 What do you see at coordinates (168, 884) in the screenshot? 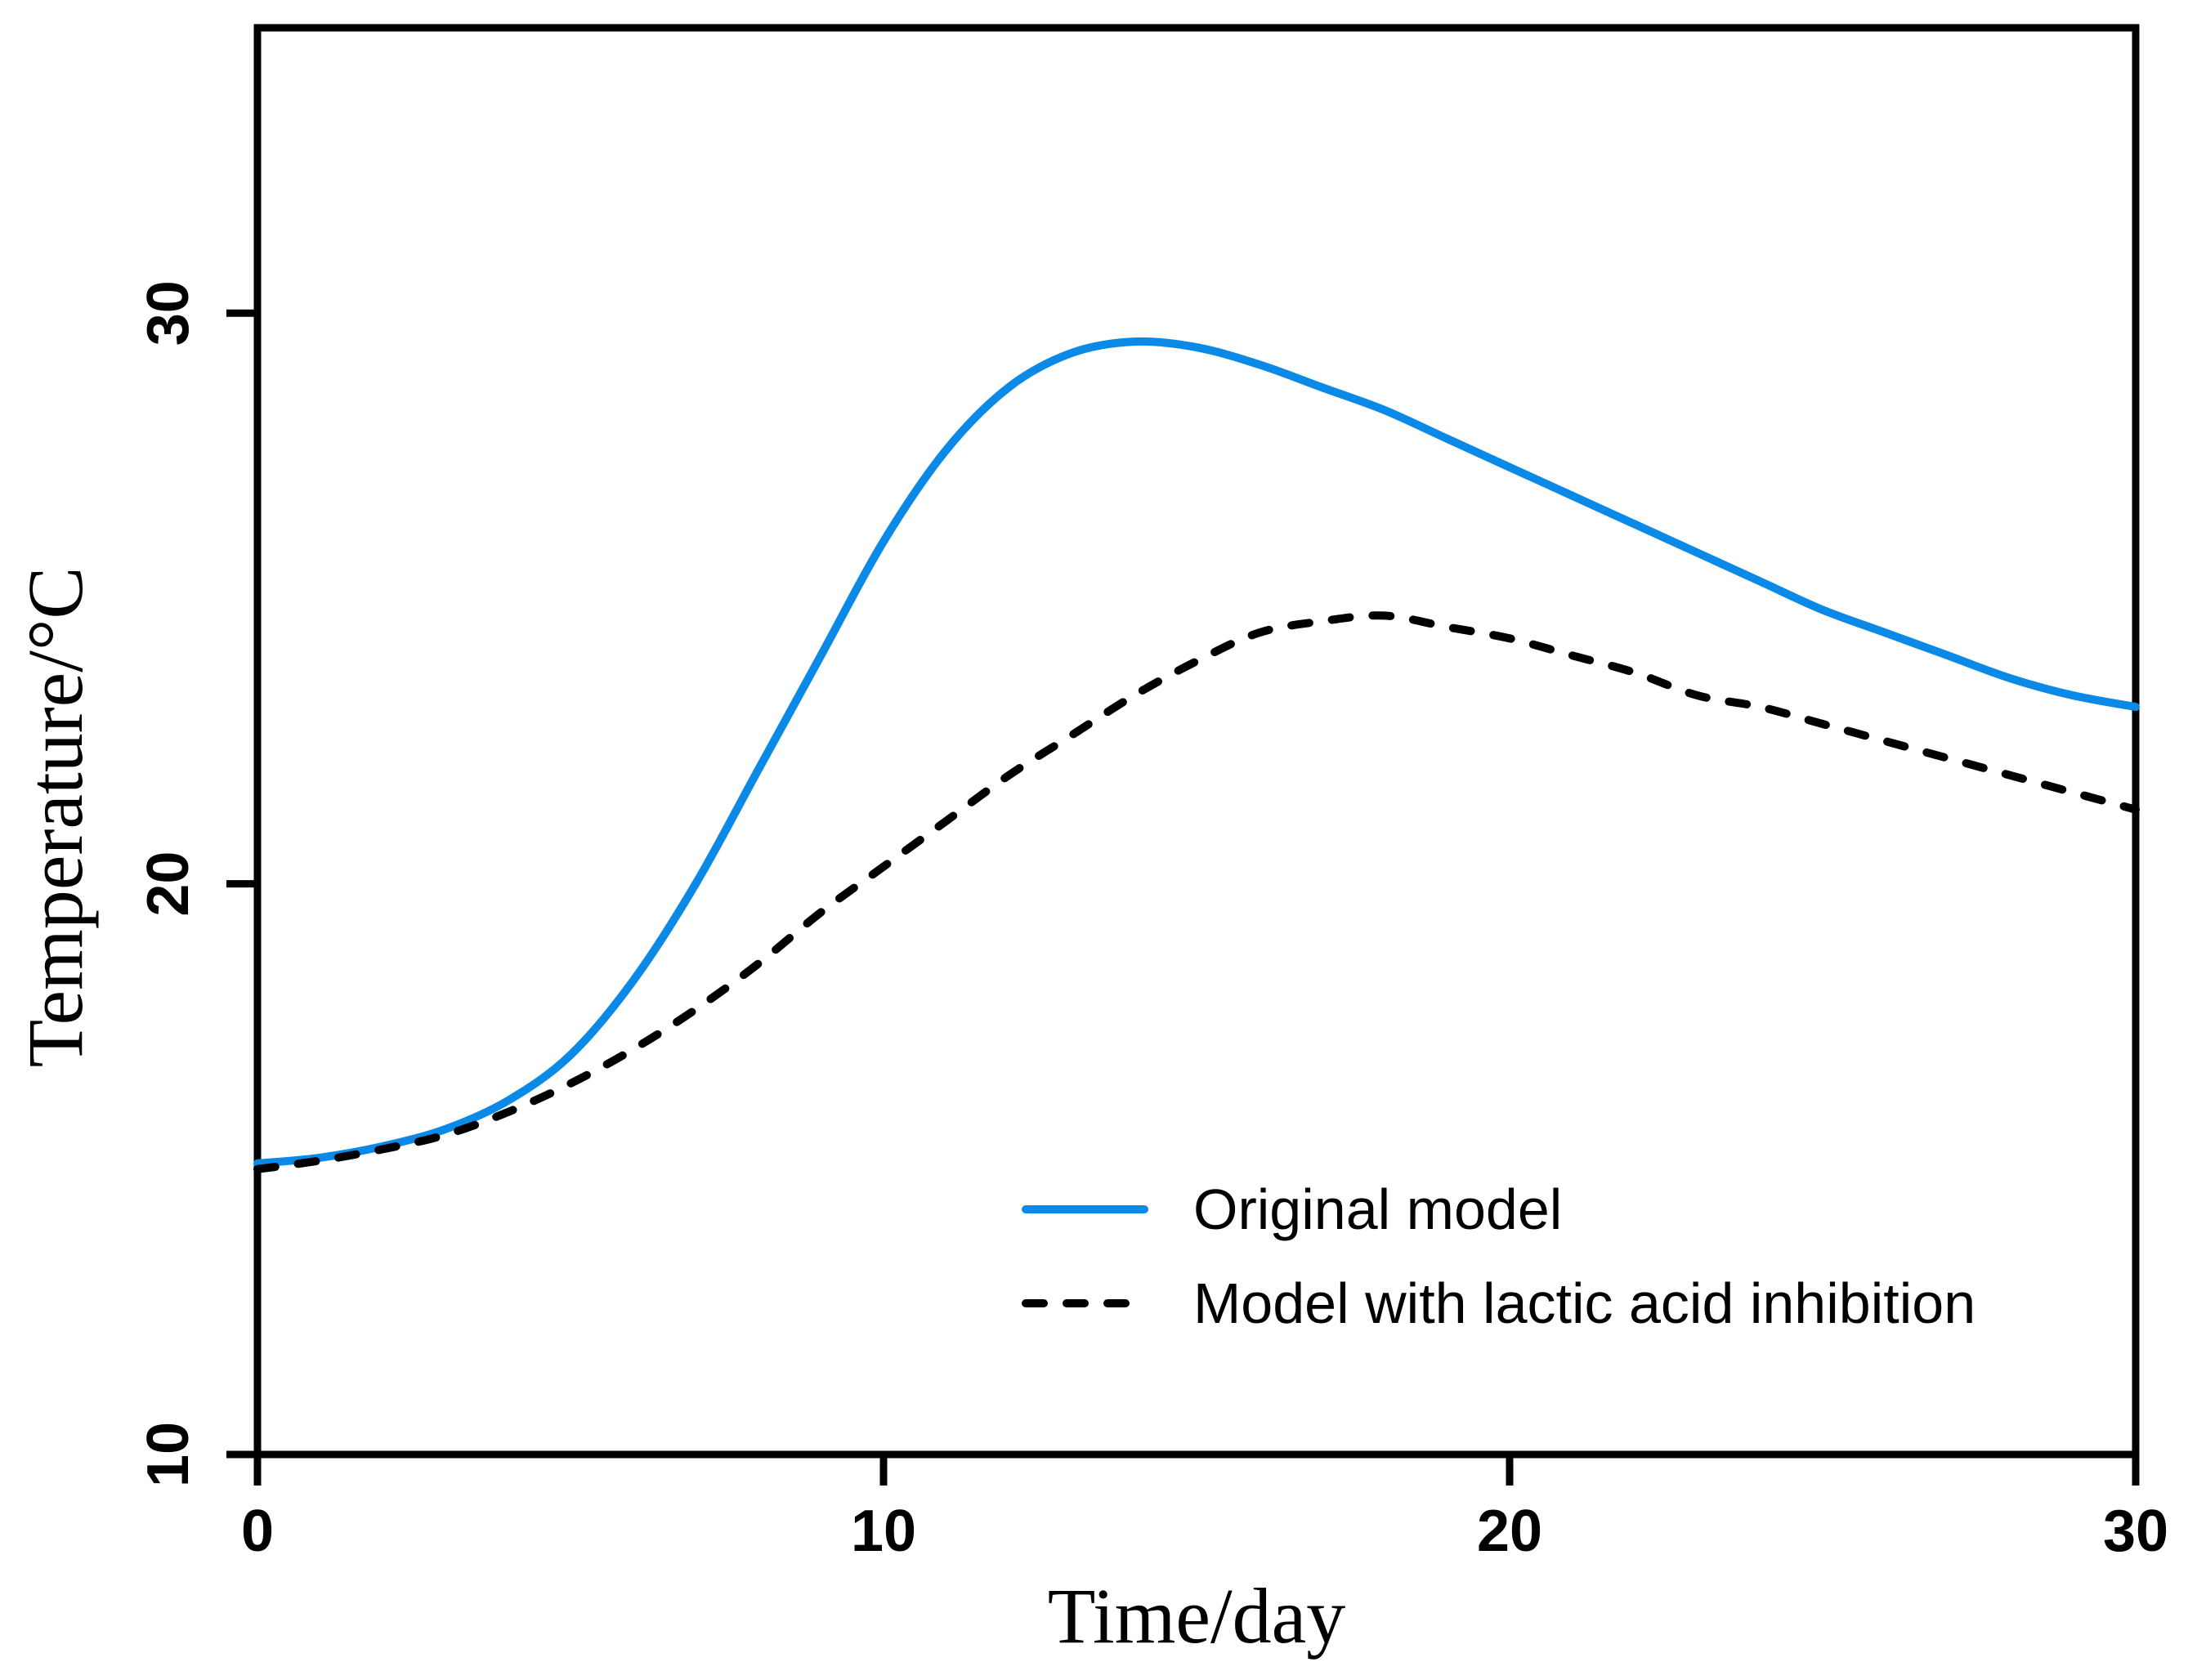
I see `y-tick-label: 20` at bounding box center [168, 884].